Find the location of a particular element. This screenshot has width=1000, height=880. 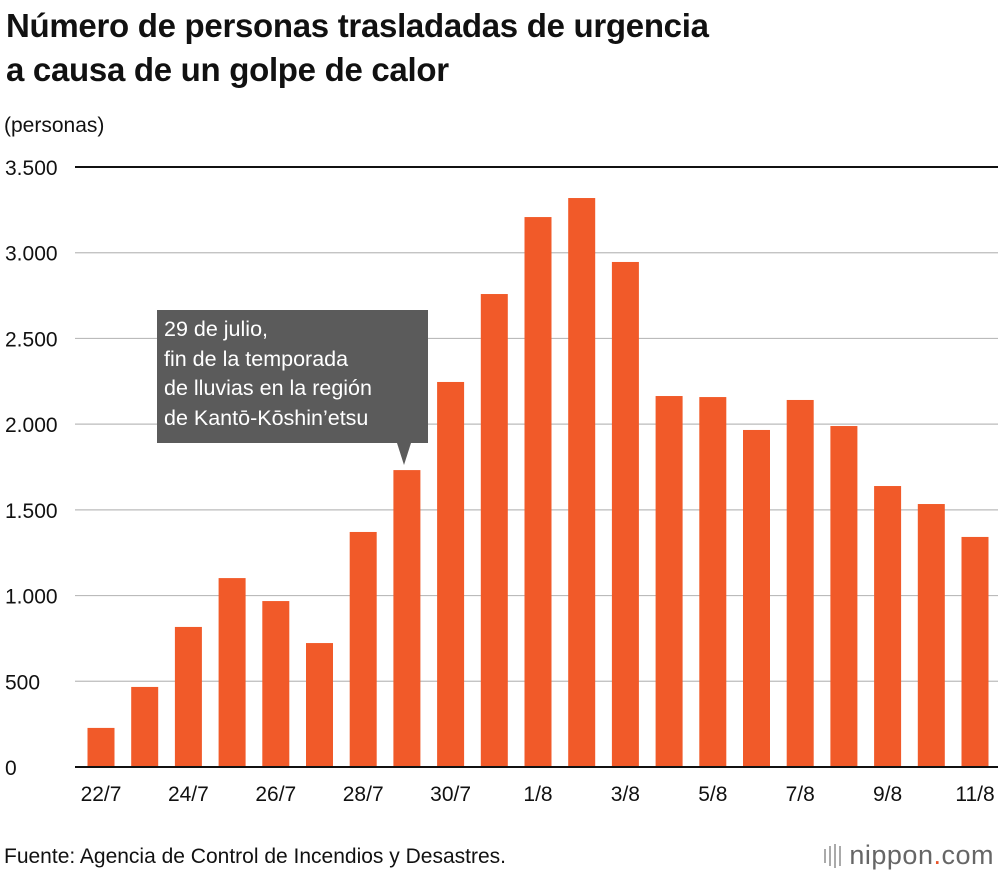

bar-10/8 is located at coordinates (931, 635).